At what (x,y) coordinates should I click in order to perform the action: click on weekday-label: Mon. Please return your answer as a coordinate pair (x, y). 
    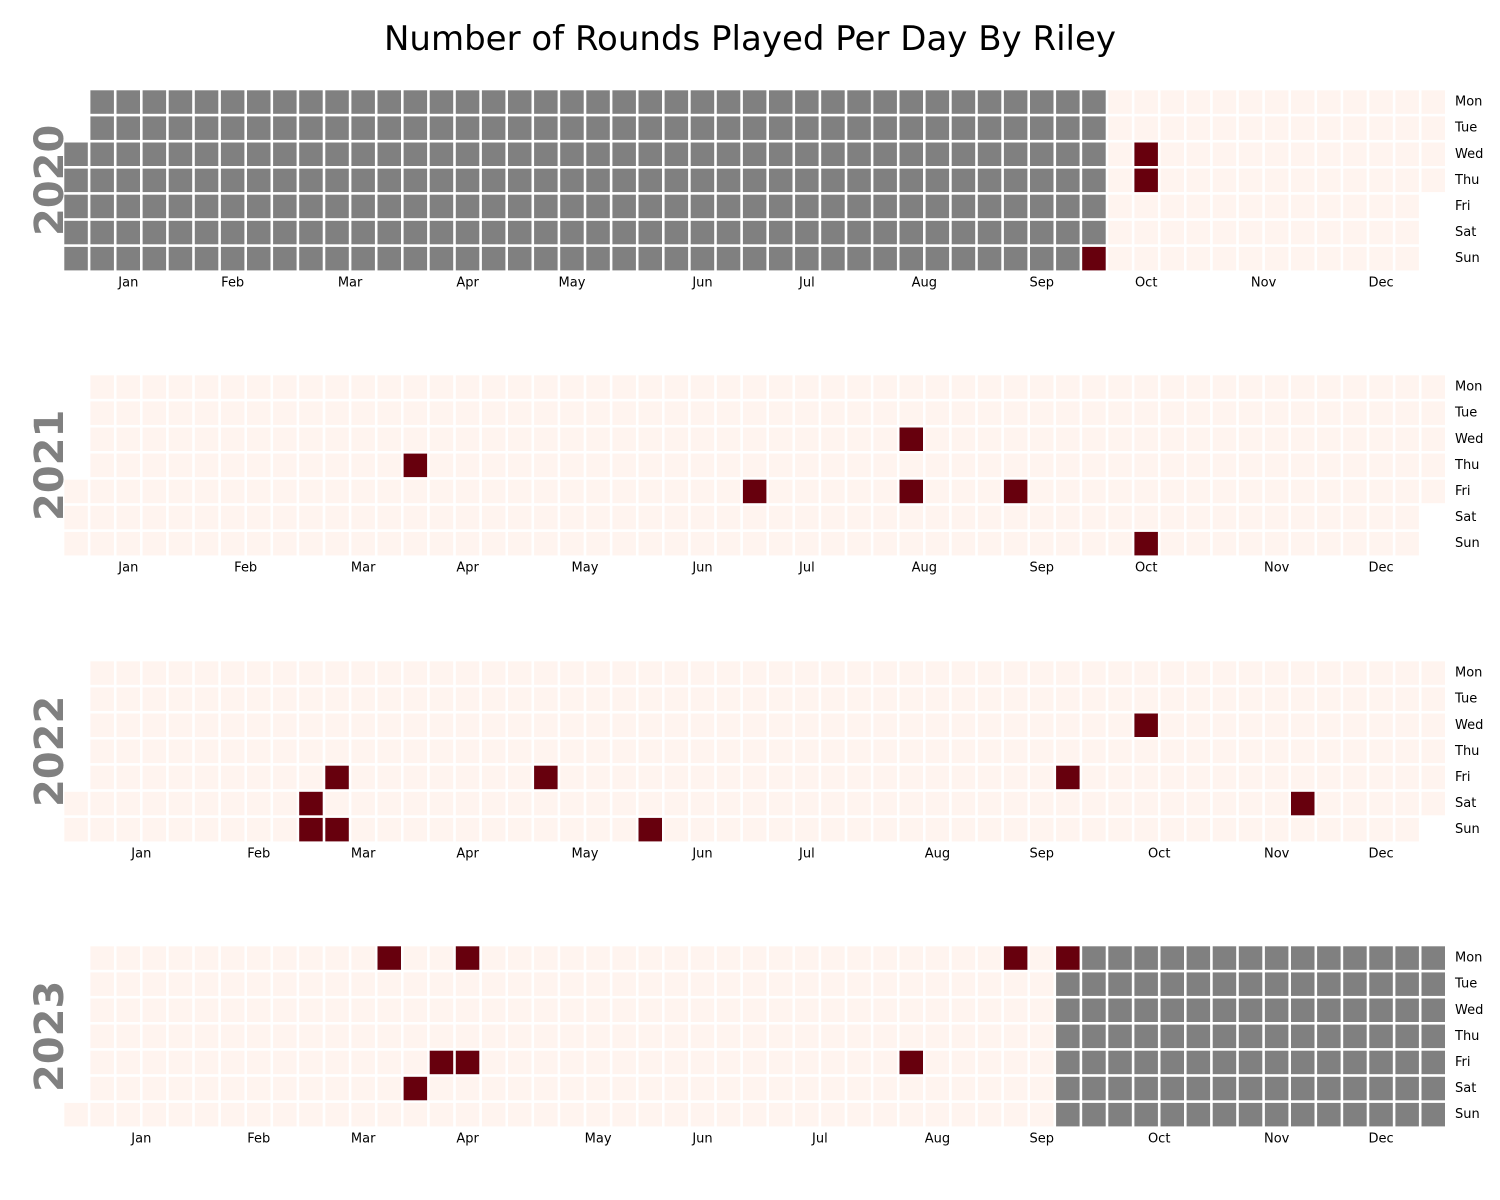
    Looking at the image, I should click on (1468, 387).